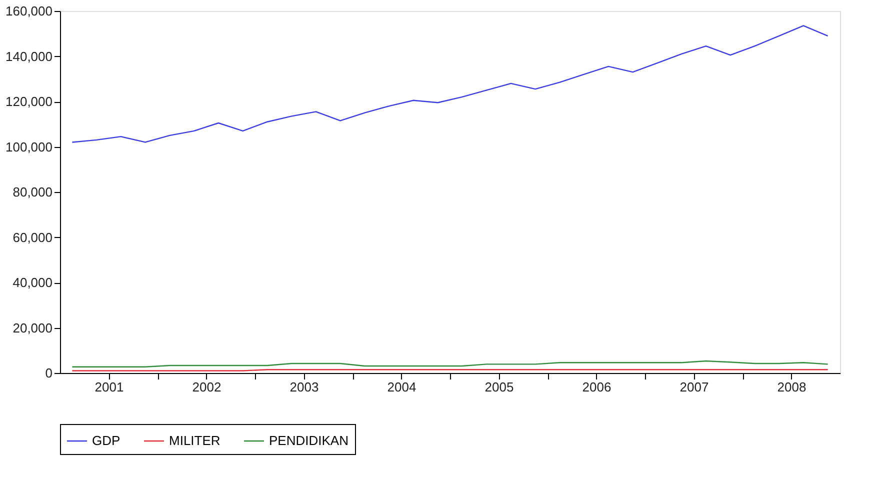 The image size is (874, 482). I want to click on x-tick-label: 2005, so click(499, 387).